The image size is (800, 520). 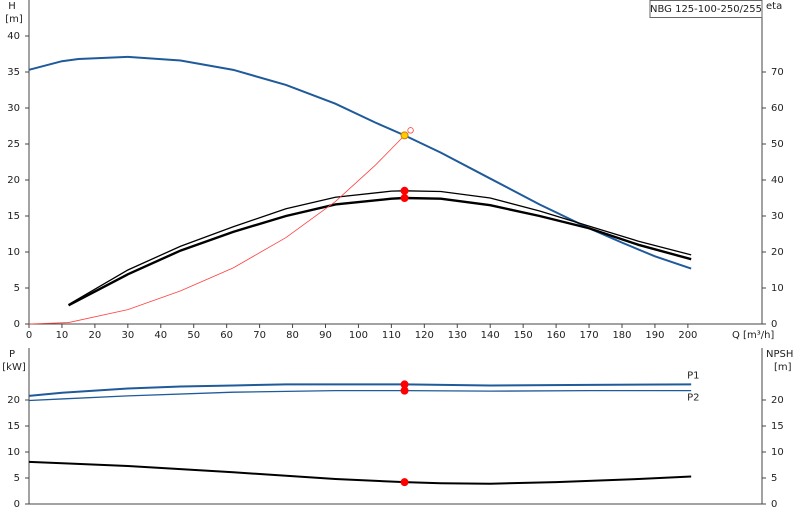 I want to click on x-axis-title: Q [m³/h], so click(x=753, y=335).